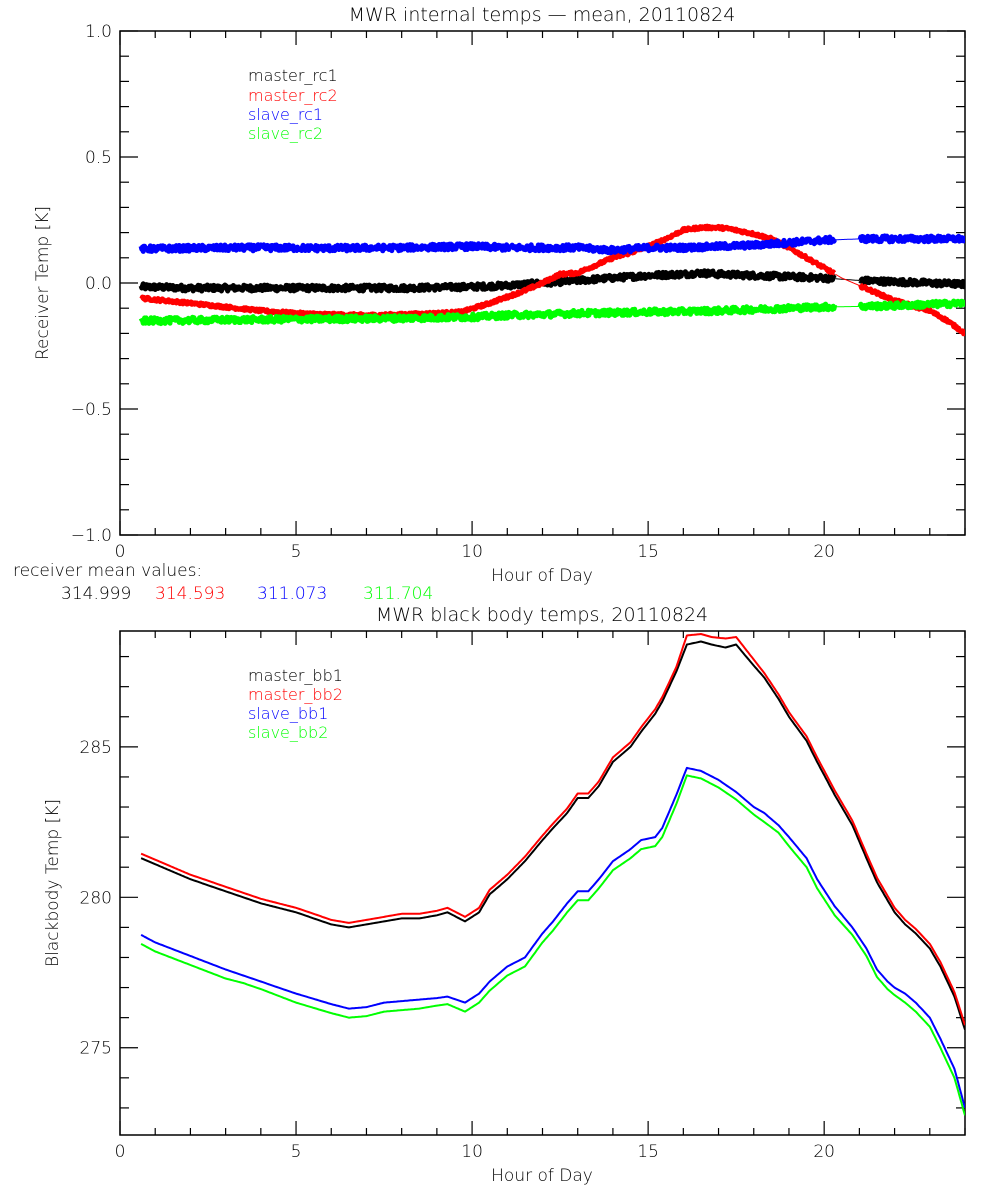 Image resolution: width=1000 pixels, height=1200 pixels. I want to click on series-line-master-rc2-gap, so click(847, 279).